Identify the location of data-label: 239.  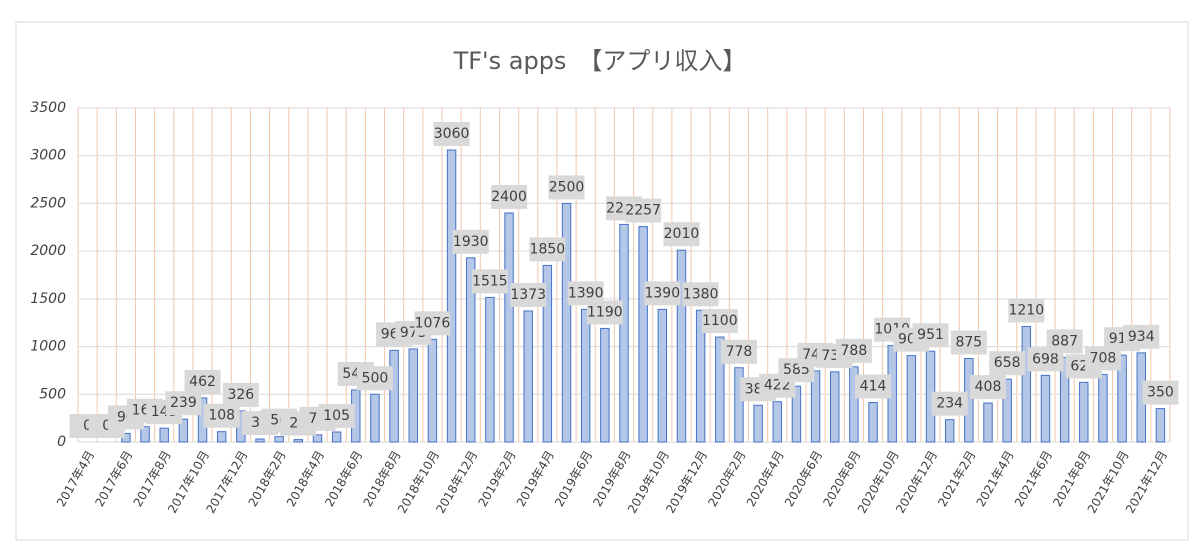
(183, 403).